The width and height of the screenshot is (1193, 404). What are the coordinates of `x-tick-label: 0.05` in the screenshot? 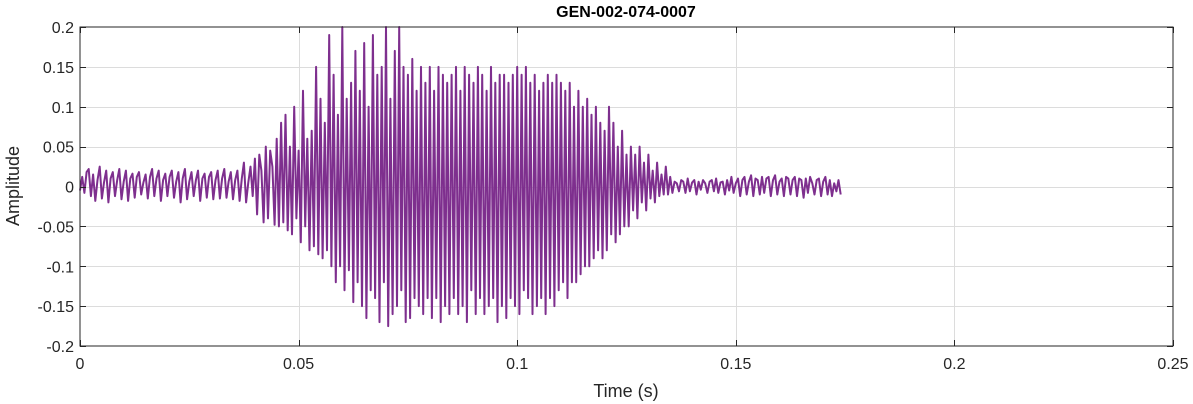 It's located at (298, 364).